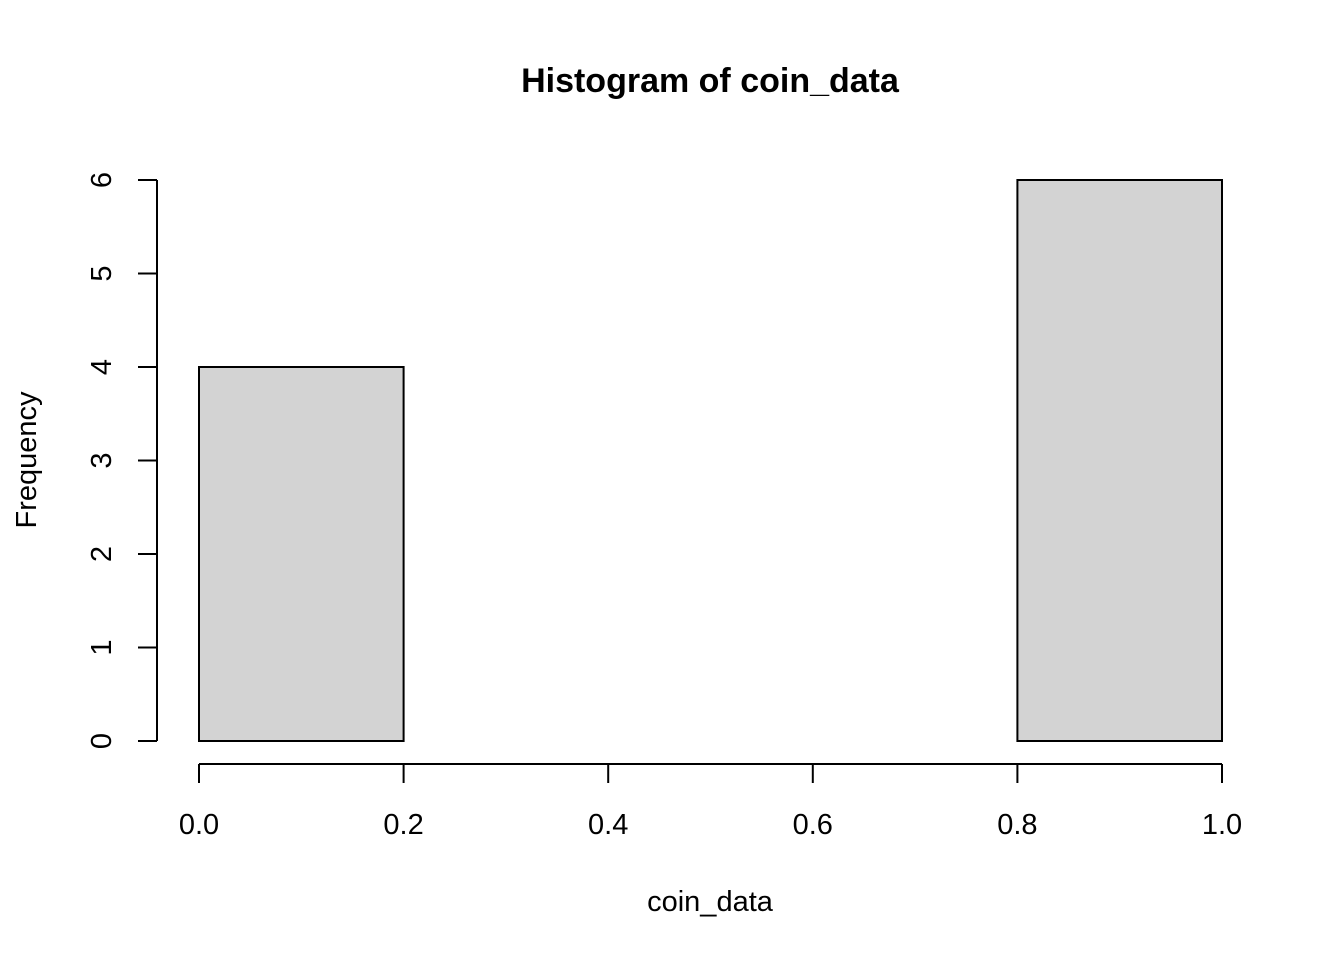  What do you see at coordinates (1222, 825) in the screenshot?
I see `x-tick-label-5: 1.0` at bounding box center [1222, 825].